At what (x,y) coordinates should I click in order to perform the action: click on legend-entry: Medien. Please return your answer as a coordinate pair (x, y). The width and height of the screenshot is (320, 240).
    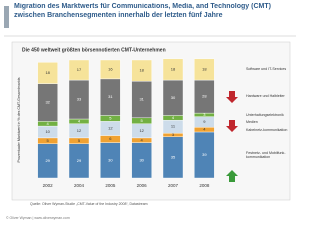
    Looking at the image, I should click on (252, 121).